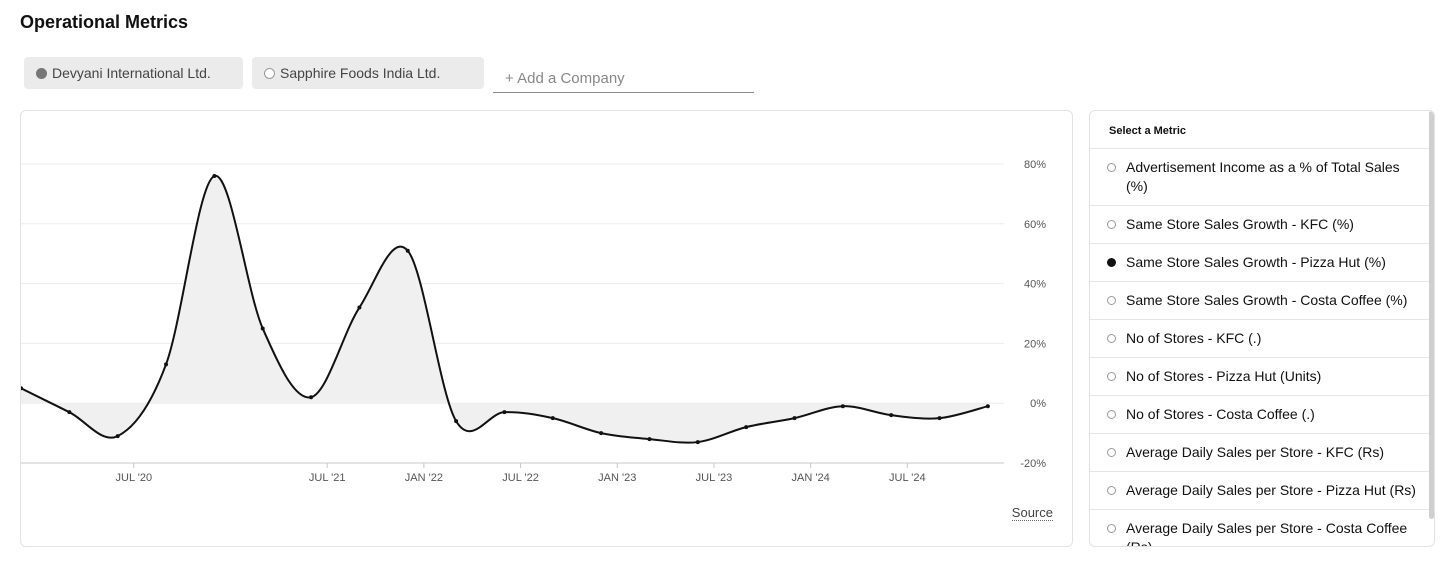  I want to click on x-tick-label: JAN '23, so click(617, 478).